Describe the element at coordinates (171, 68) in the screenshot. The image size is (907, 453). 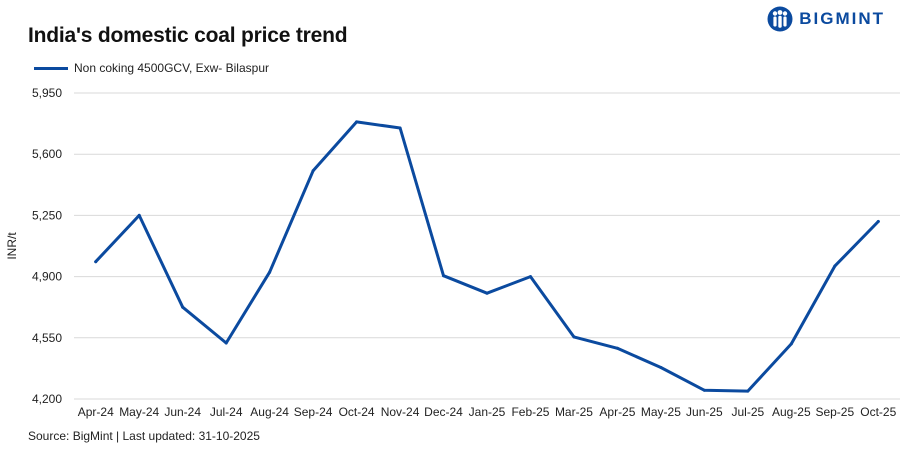
I see `legend-label: Non coking 4500GCV, Exw- Bilaspur` at that location.